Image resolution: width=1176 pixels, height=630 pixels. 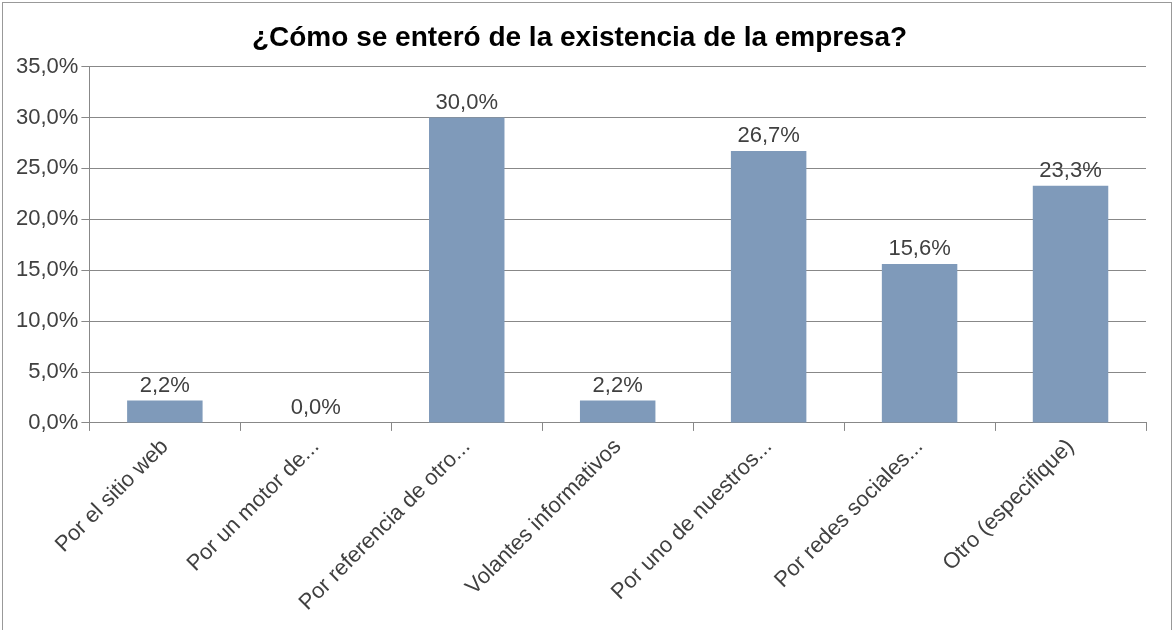 What do you see at coordinates (47, 167) in the screenshot?
I see `y-tick-label: 25,0%` at bounding box center [47, 167].